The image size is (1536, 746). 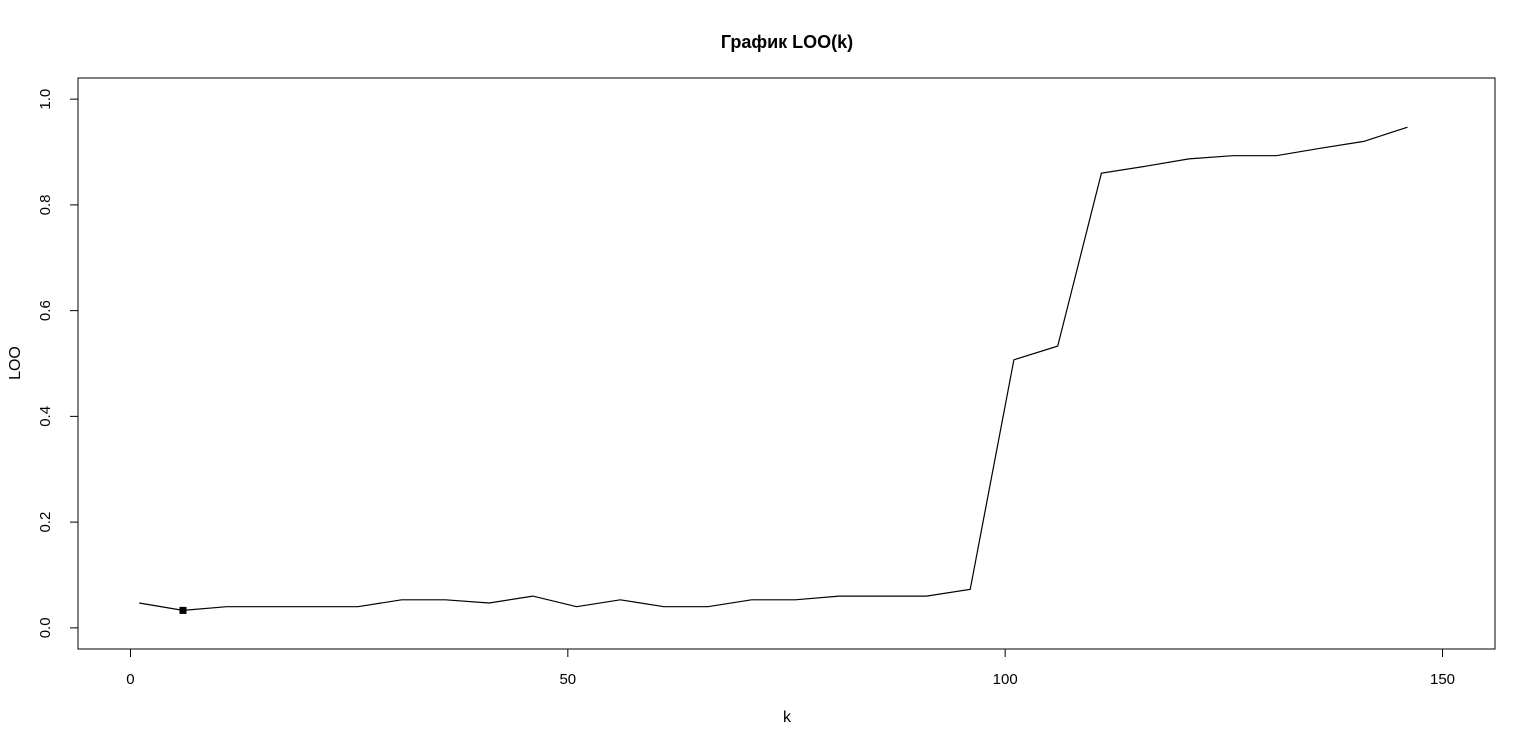 What do you see at coordinates (1442, 679) in the screenshot?
I see `x-tick-label: 150` at bounding box center [1442, 679].